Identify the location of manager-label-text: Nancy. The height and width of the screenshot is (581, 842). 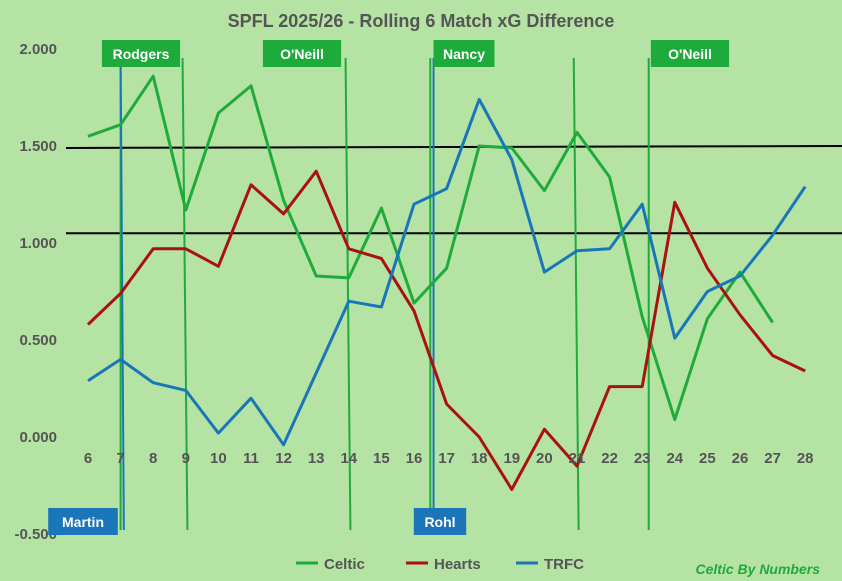
(464, 54).